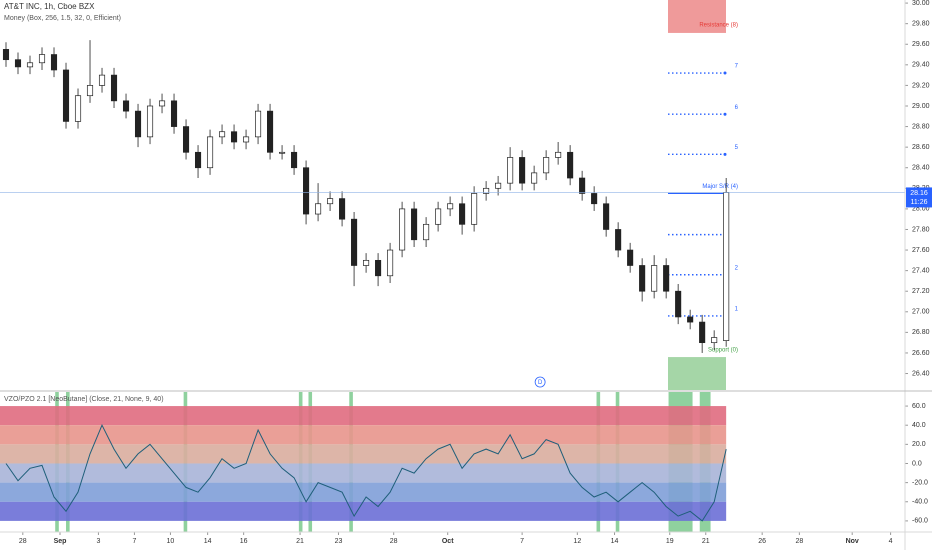 Image resolution: width=932 pixels, height=550 pixels. I want to click on level-label: 1, so click(737, 309).